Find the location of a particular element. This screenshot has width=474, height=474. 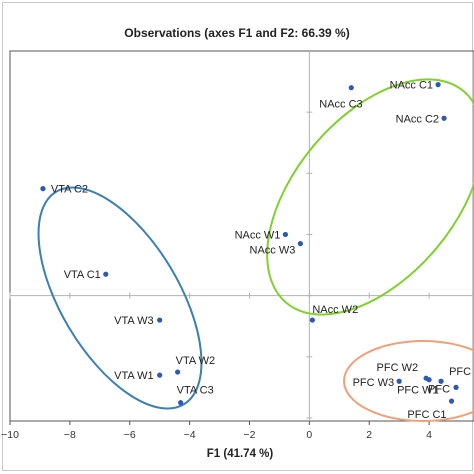

x-axis-label: F1 (41.74 %) is located at coordinates (240, 454).